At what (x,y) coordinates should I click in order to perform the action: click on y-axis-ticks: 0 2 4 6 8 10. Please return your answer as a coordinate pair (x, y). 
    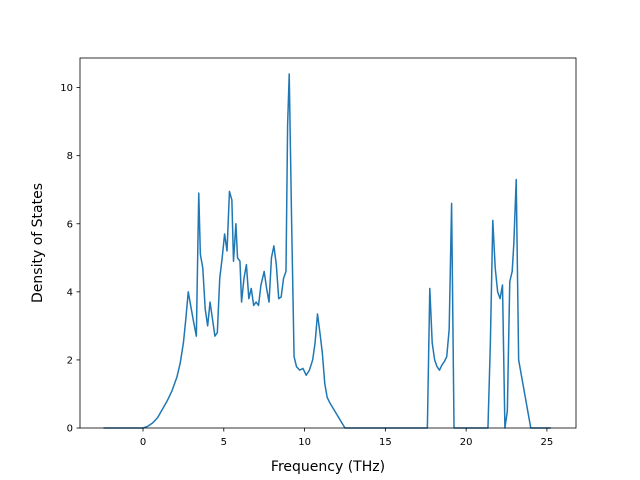
    Looking at the image, I should click on (70, 259).